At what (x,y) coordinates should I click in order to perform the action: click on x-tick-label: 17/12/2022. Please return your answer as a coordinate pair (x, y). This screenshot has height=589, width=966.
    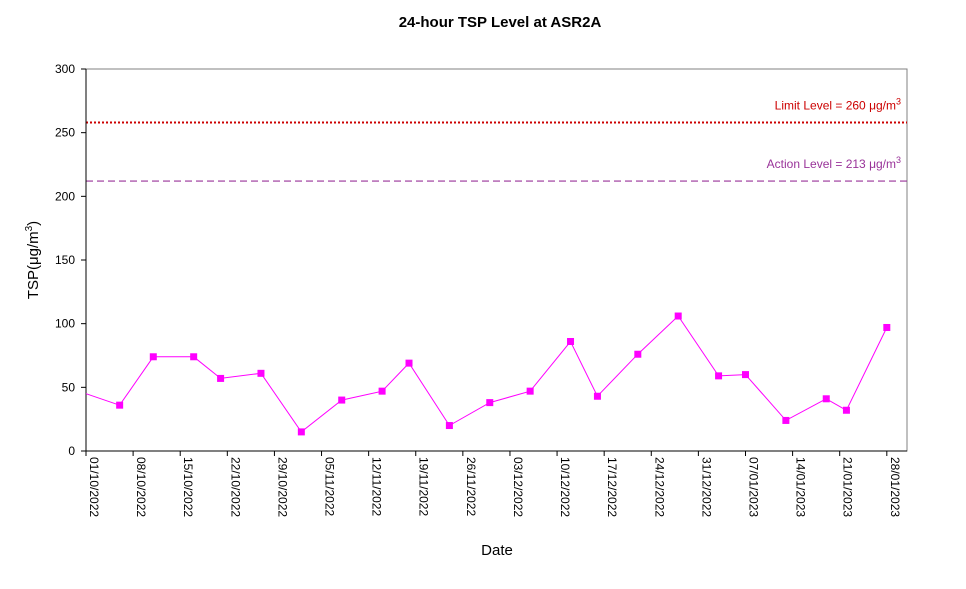
    Looking at the image, I should click on (612, 487).